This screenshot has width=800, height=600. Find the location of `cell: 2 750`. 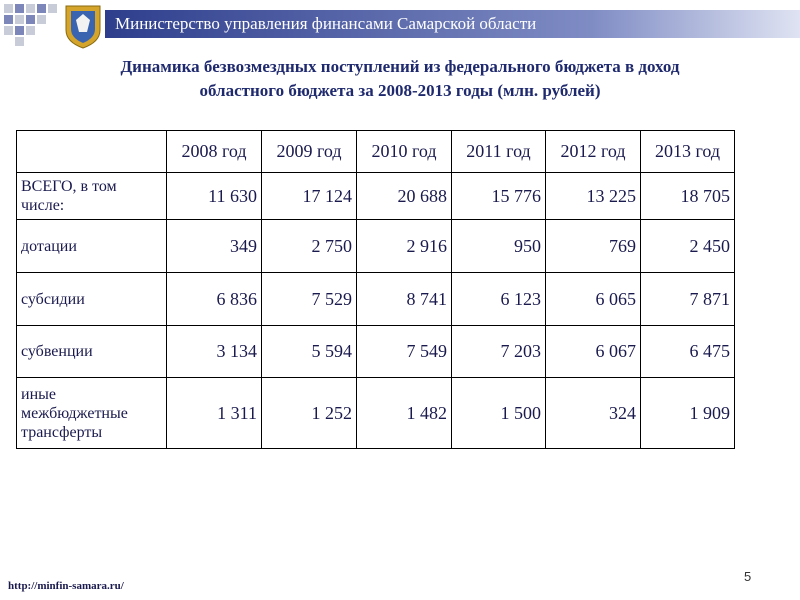

cell: 2 750 is located at coordinates (309, 246).